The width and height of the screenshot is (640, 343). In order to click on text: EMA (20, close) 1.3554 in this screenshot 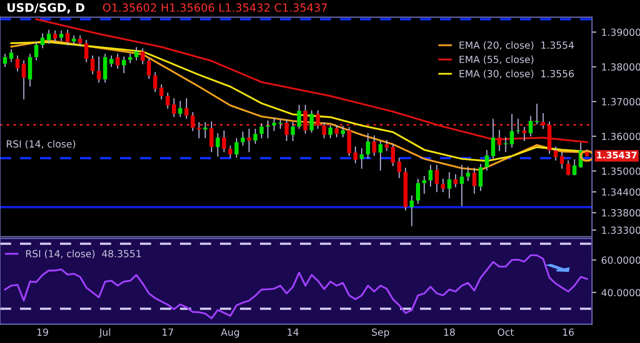, I will do `click(517, 45)`.